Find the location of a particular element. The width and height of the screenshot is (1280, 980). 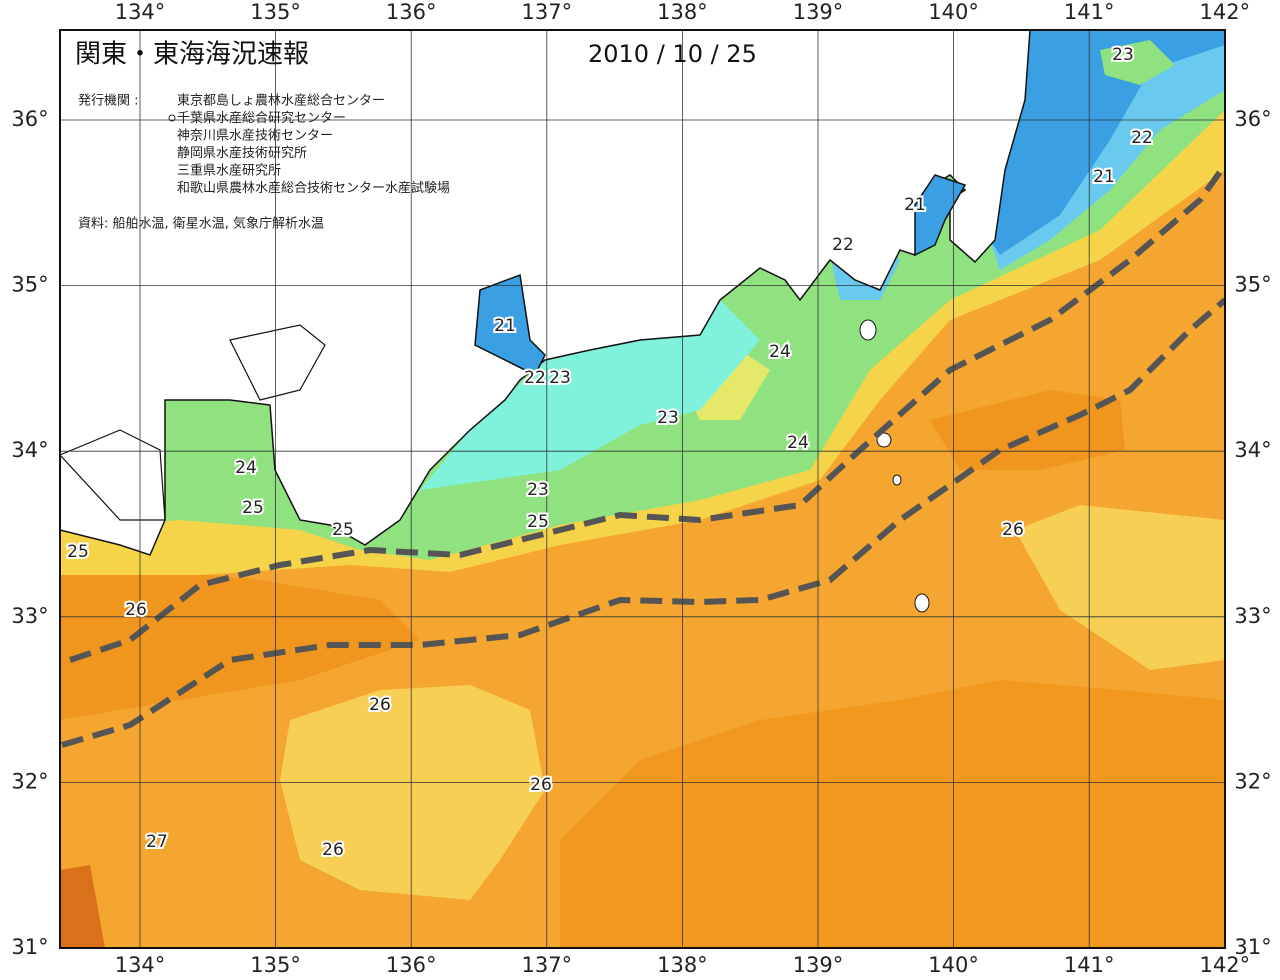

contour-label: 27 is located at coordinates (157, 842).